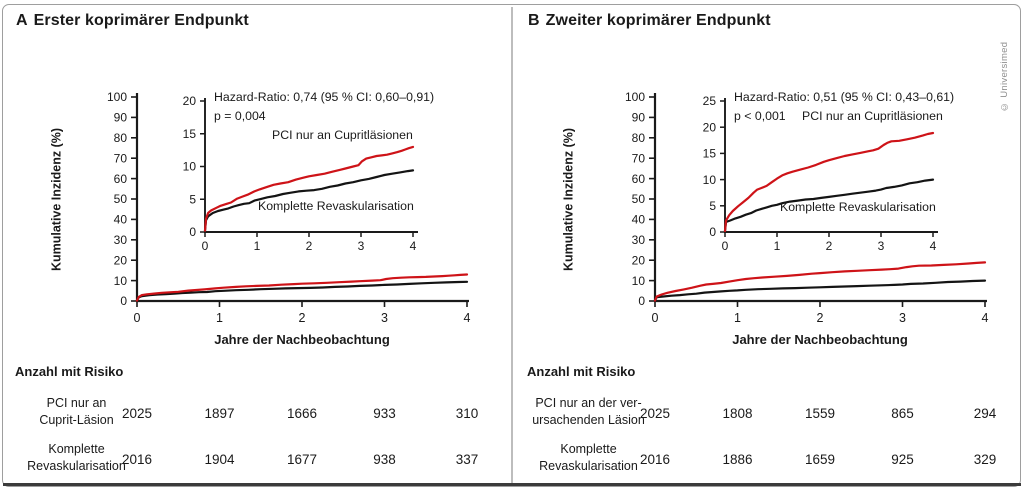 This screenshot has height=492, width=1024. Describe the element at coordinates (324, 97) in the screenshot. I see `hazard-ratio-text-a: Hazard-Ratio: 0,74 (95 % CI: 0,60–0,91)` at that location.